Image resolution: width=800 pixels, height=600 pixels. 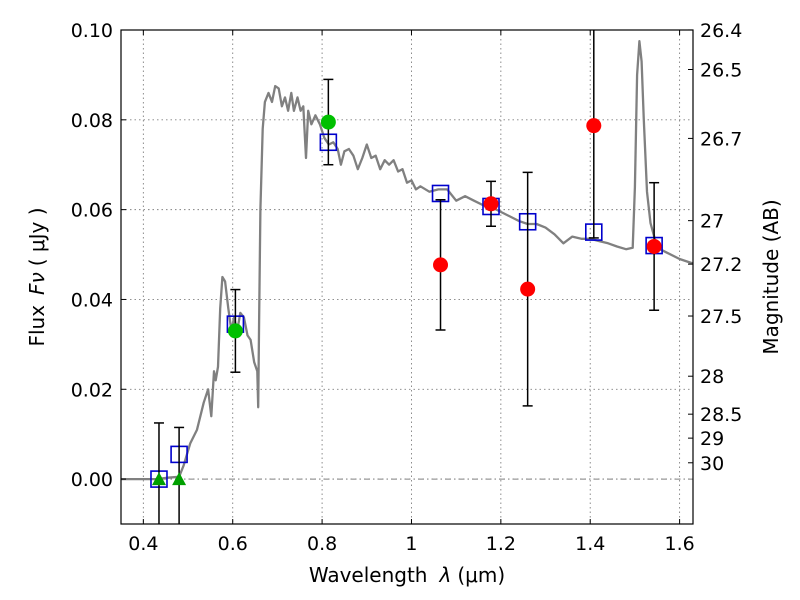 I want to click on x-axis-title-symbol: λ, so click(x=445, y=575).